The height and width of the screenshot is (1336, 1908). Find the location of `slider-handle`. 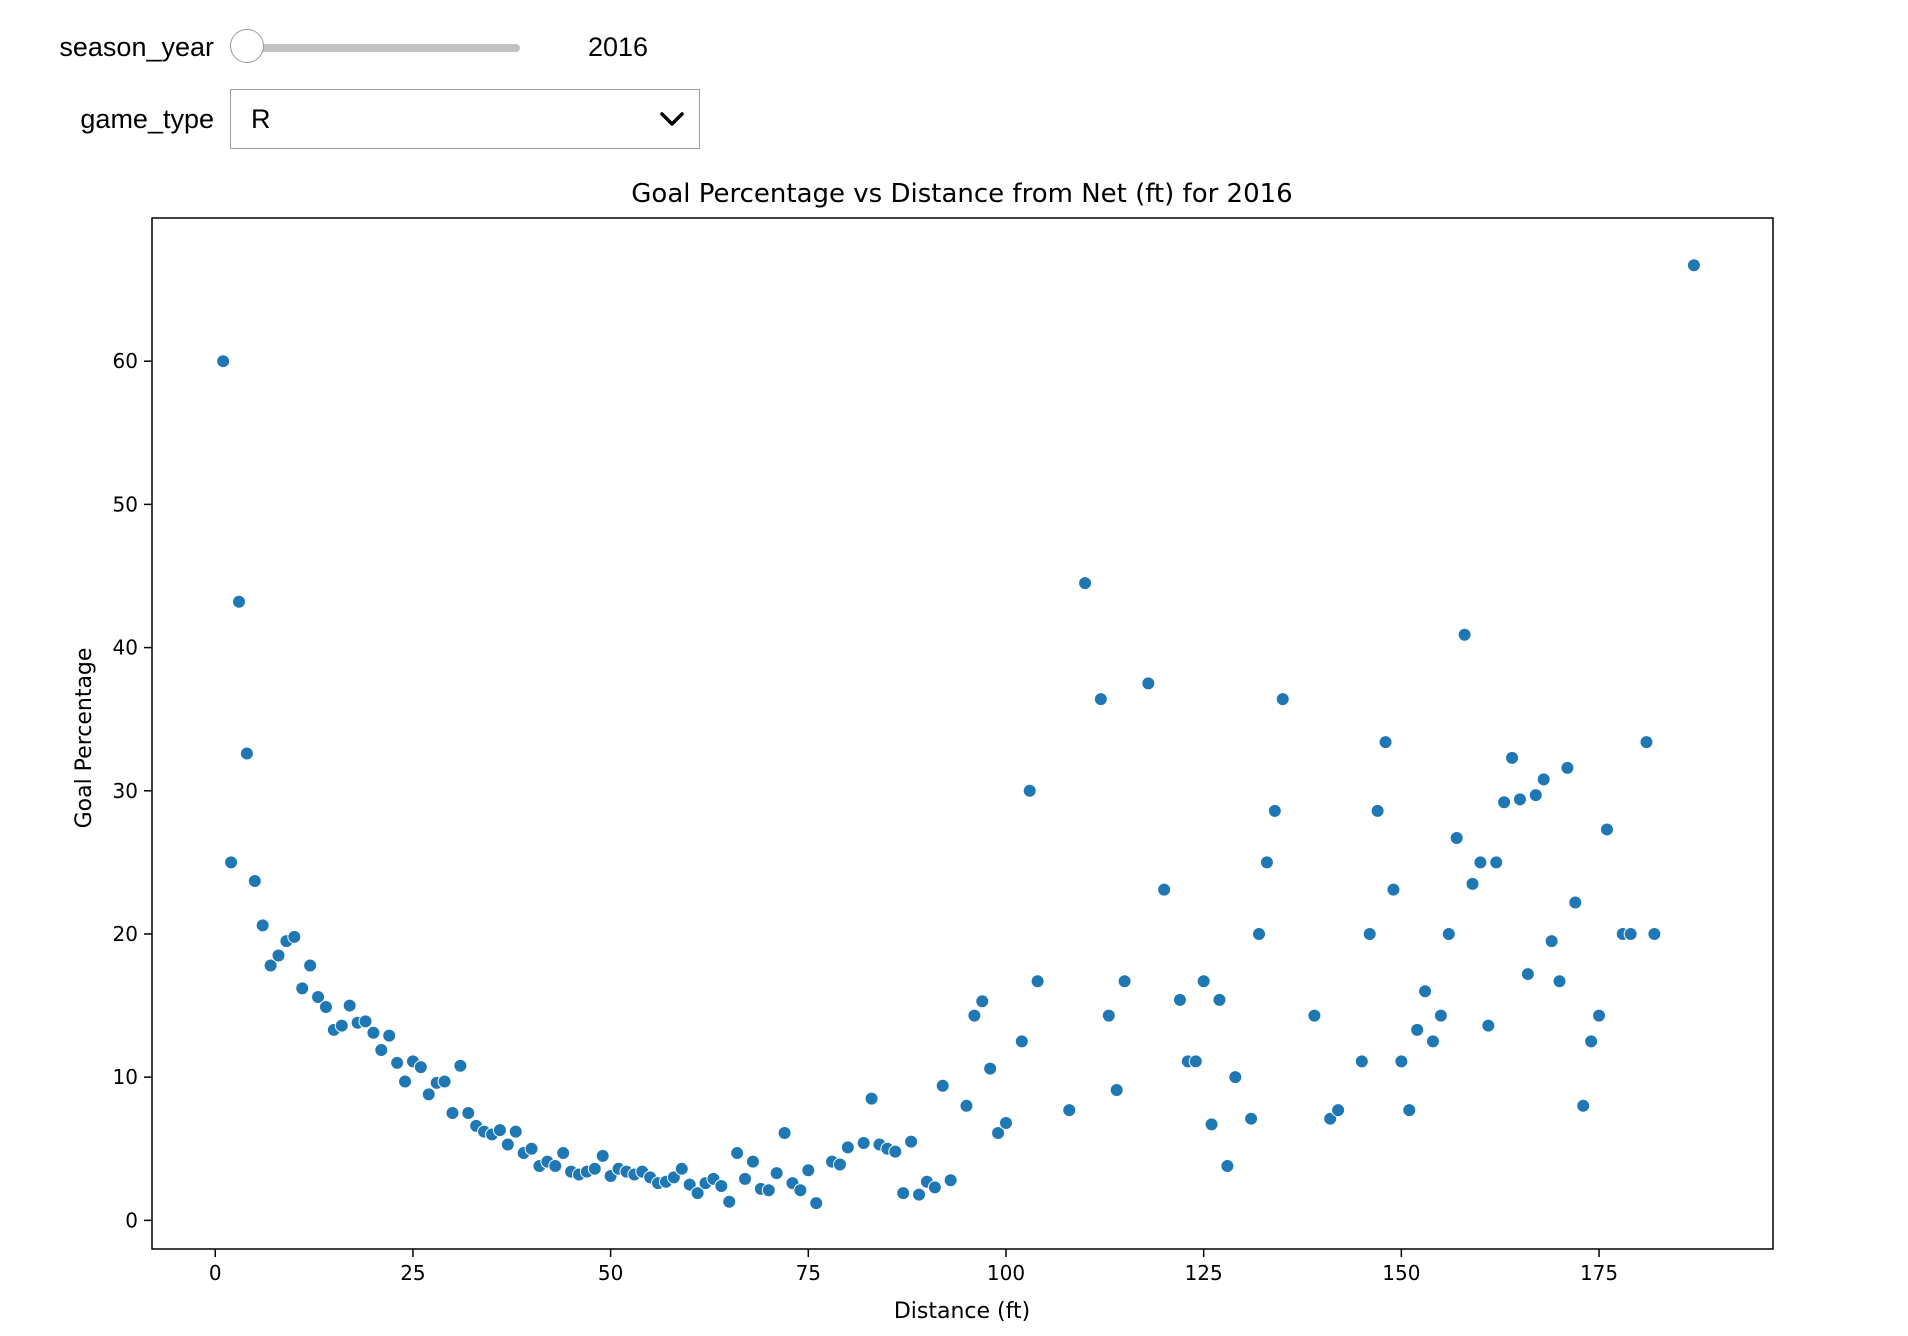

slider-handle is located at coordinates (247, 46).